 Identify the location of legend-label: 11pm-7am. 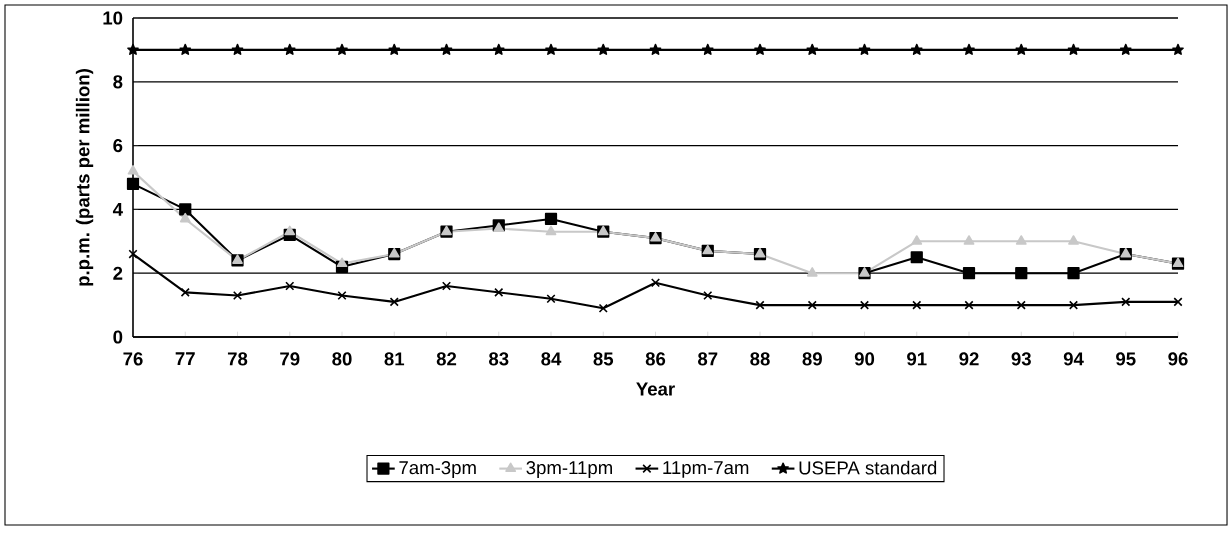
(706, 469).